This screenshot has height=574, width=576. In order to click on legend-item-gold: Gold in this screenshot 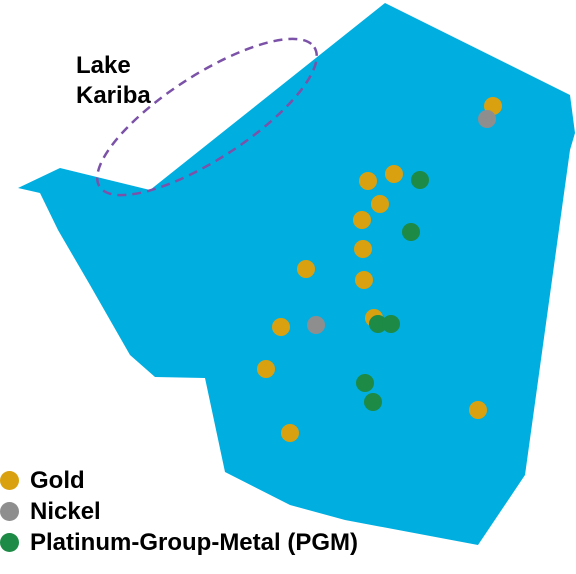, I will do `click(179, 480)`.